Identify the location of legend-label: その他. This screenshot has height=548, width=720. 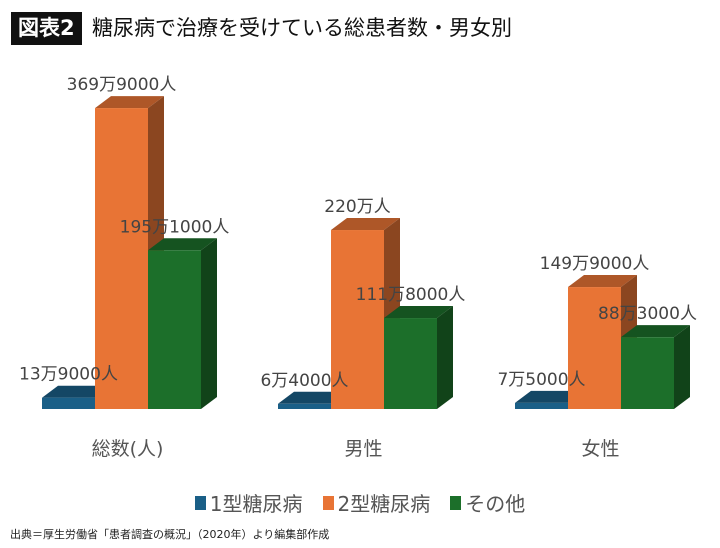
(495, 504).